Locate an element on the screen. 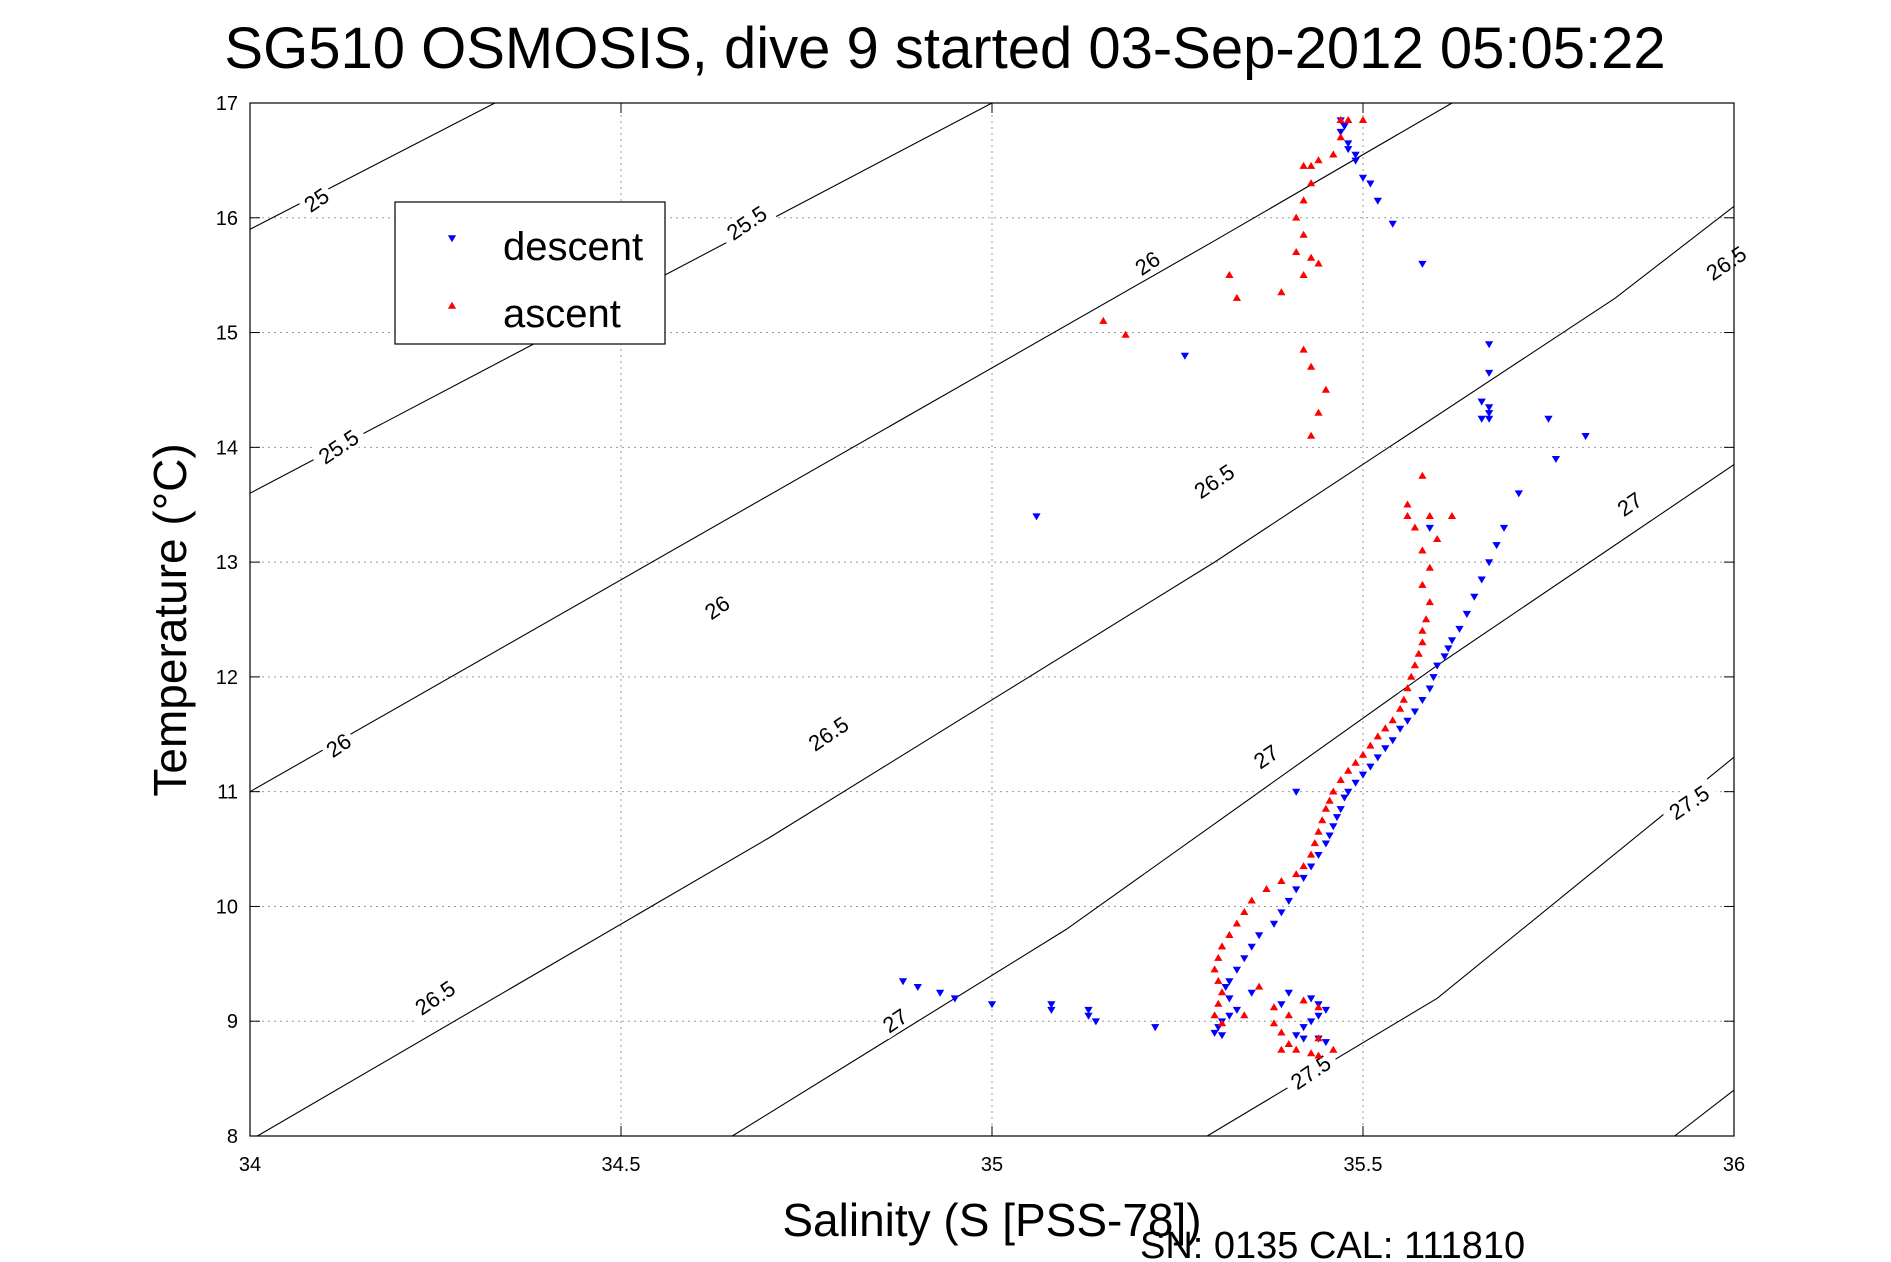 The height and width of the screenshot is (1262, 1891). legend-label-ascent: ascent is located at coordinates (562, 314).